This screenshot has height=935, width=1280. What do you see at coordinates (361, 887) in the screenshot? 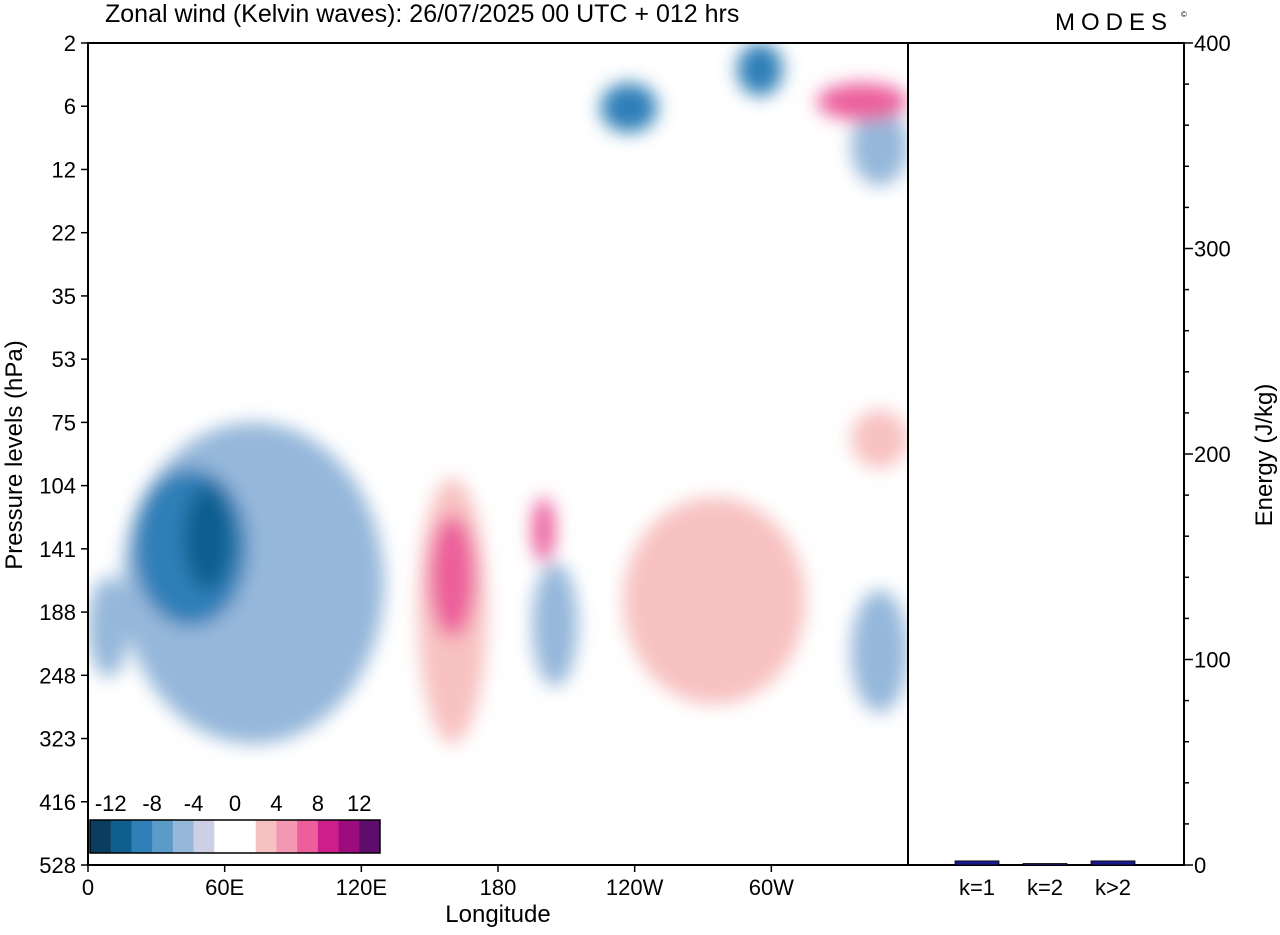
I see `x-tick-label: 120E` at bounding box center [361, 887].